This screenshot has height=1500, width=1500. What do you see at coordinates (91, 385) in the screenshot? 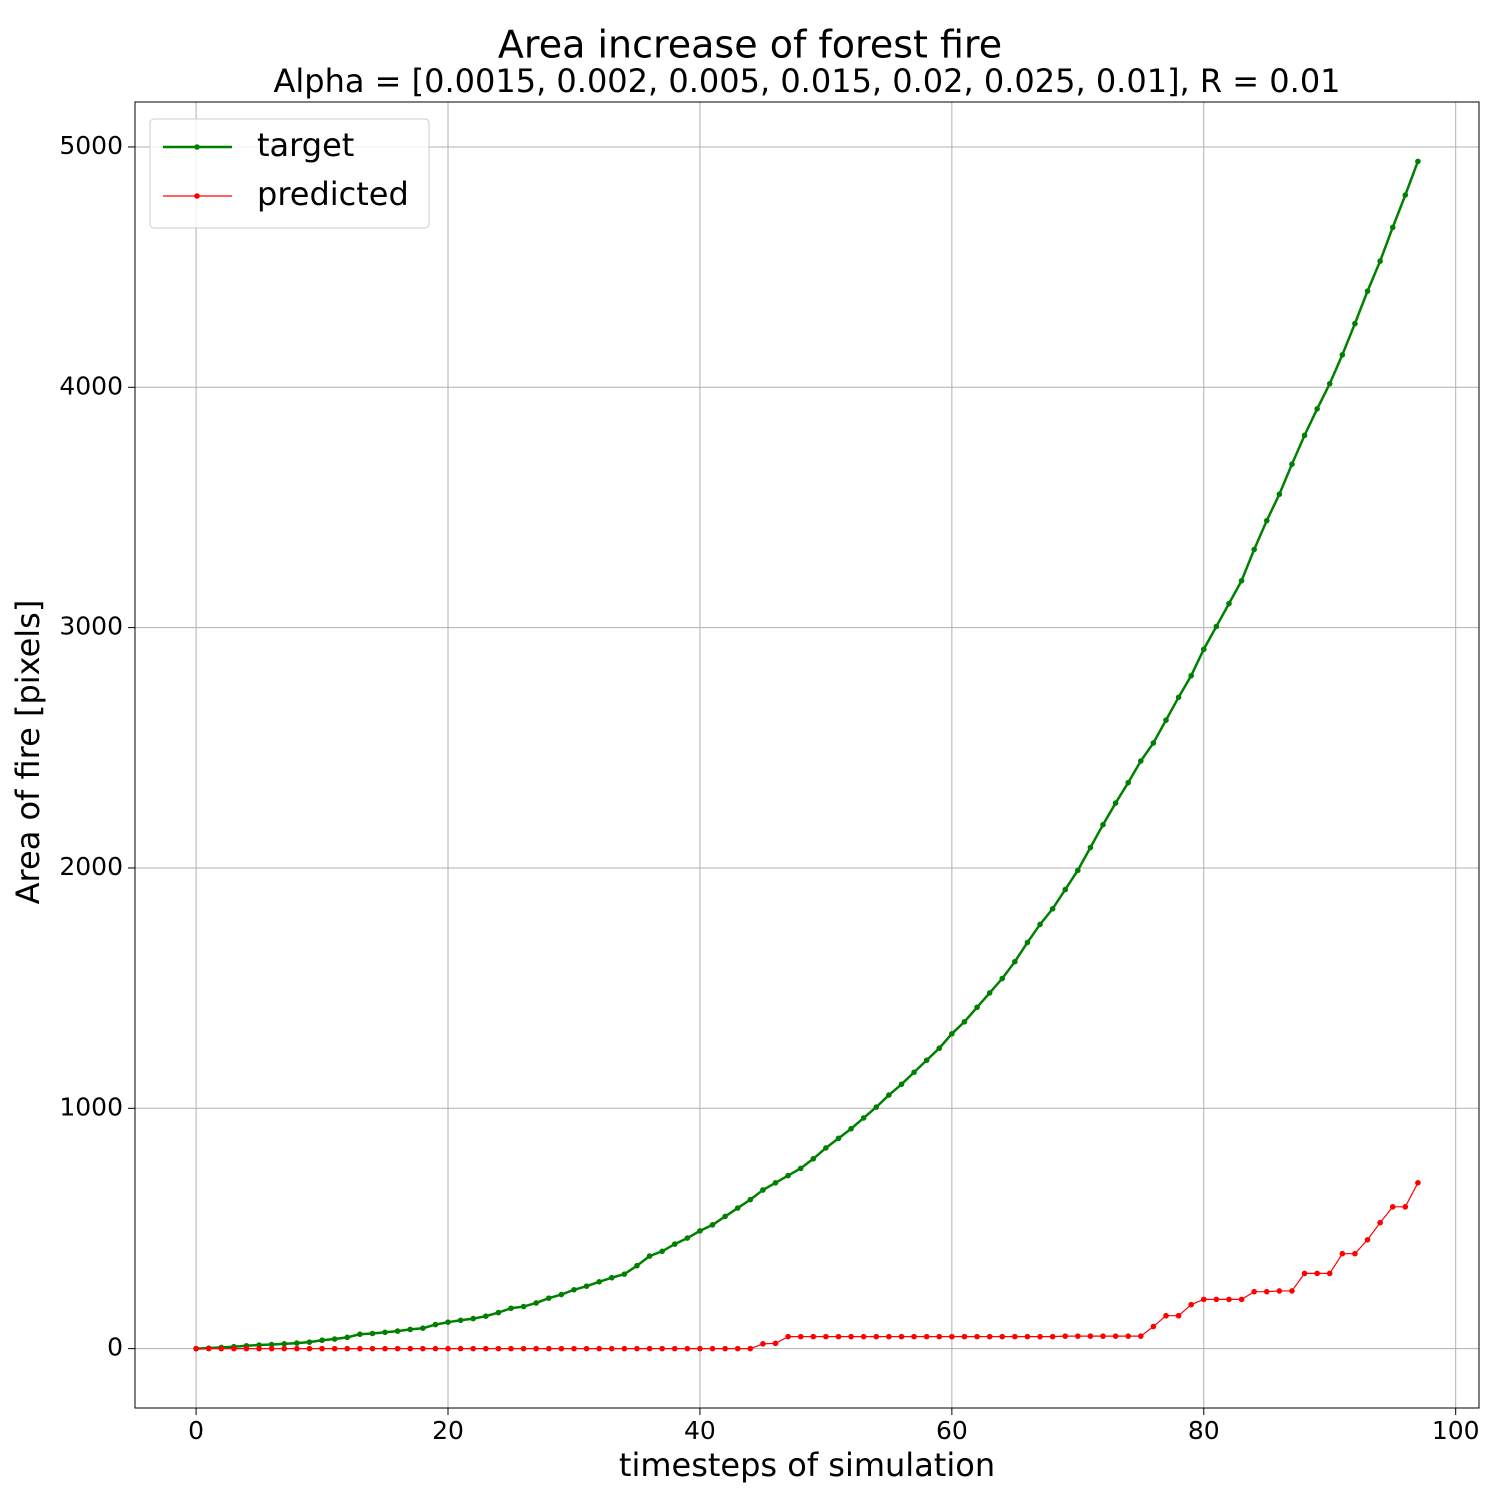
I see `y-tick-label: 4000` at bounding box center [91, 385].